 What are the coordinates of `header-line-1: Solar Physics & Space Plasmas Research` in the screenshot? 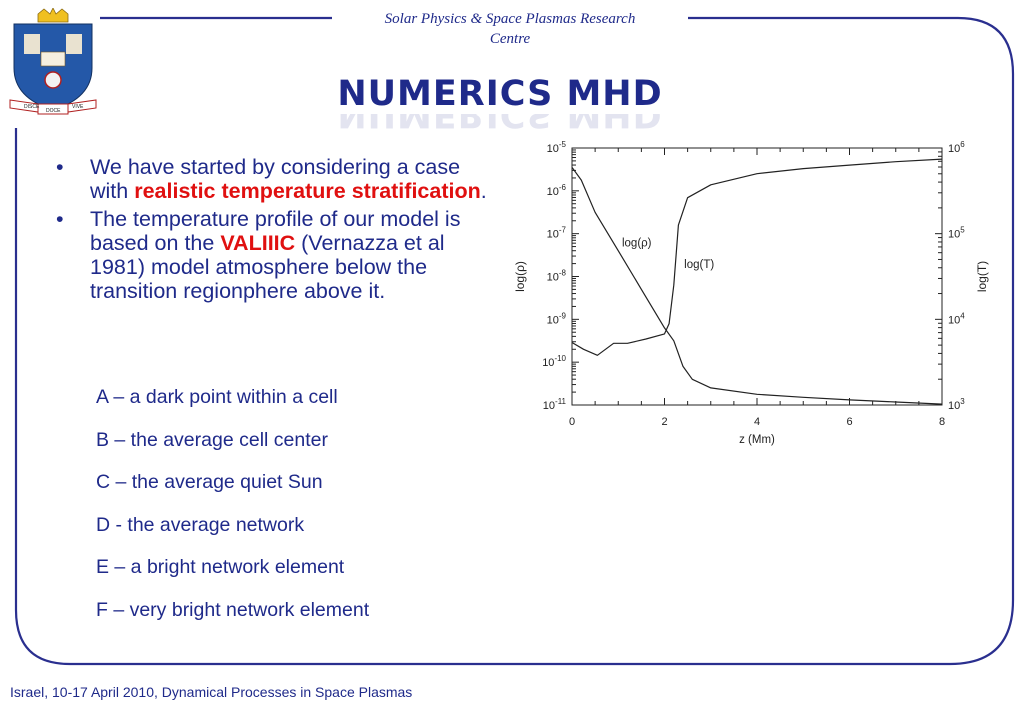 It's located at (510, 19).